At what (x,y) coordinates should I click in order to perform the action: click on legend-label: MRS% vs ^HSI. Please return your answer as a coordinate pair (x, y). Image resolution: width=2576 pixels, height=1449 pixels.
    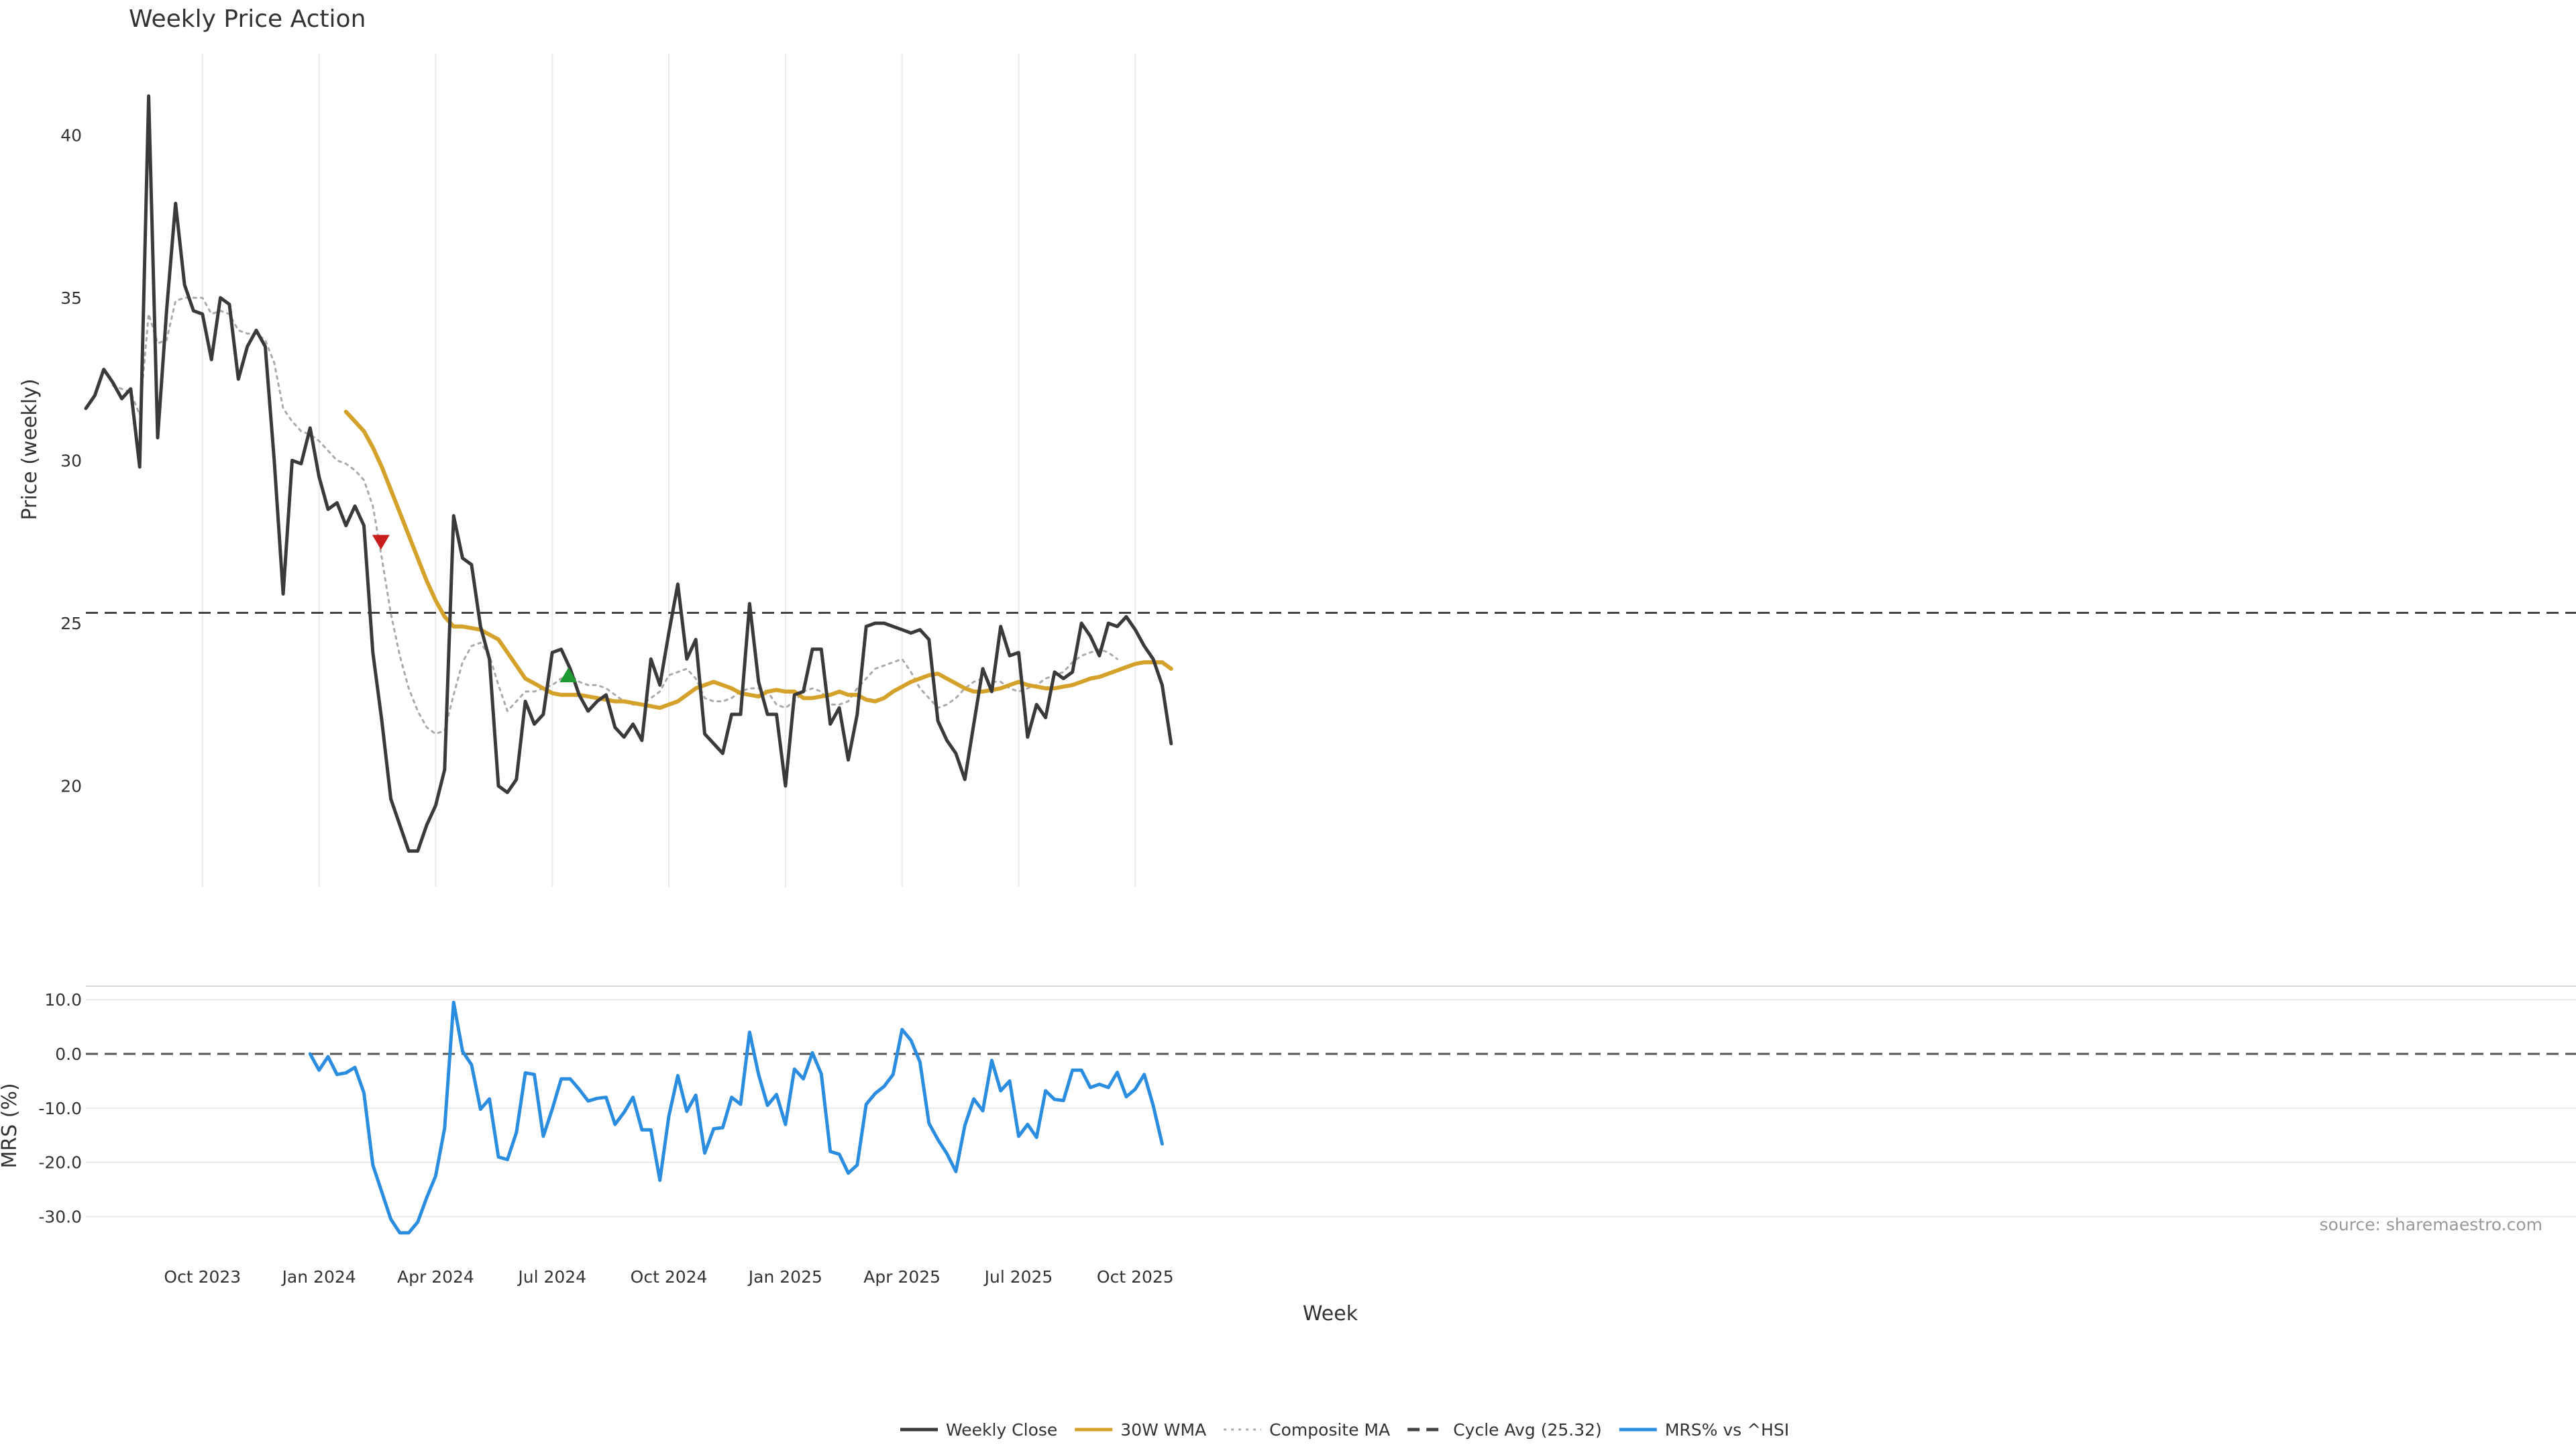
    Looking at the image, I should click on (1727, 1430).